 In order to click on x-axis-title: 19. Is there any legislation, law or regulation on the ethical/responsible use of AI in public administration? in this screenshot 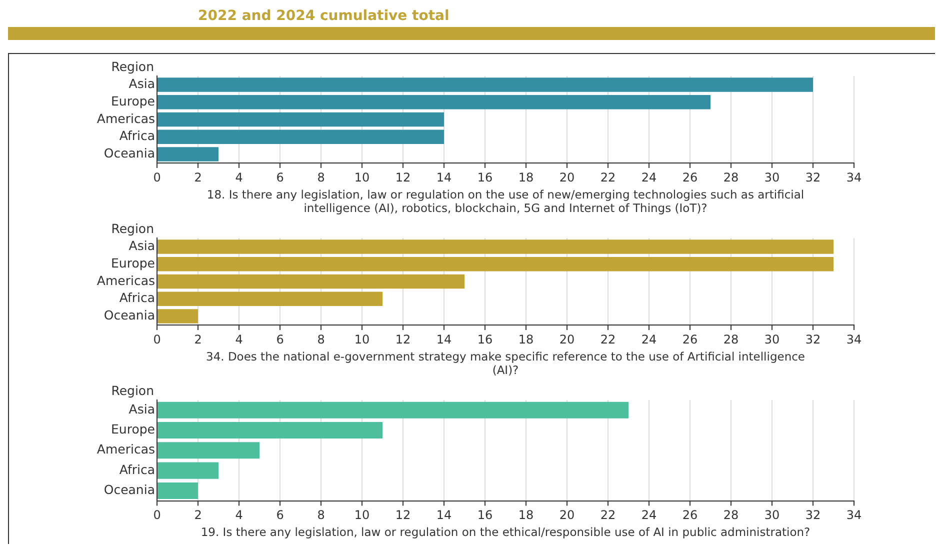, I will do `click(505, 532)`.